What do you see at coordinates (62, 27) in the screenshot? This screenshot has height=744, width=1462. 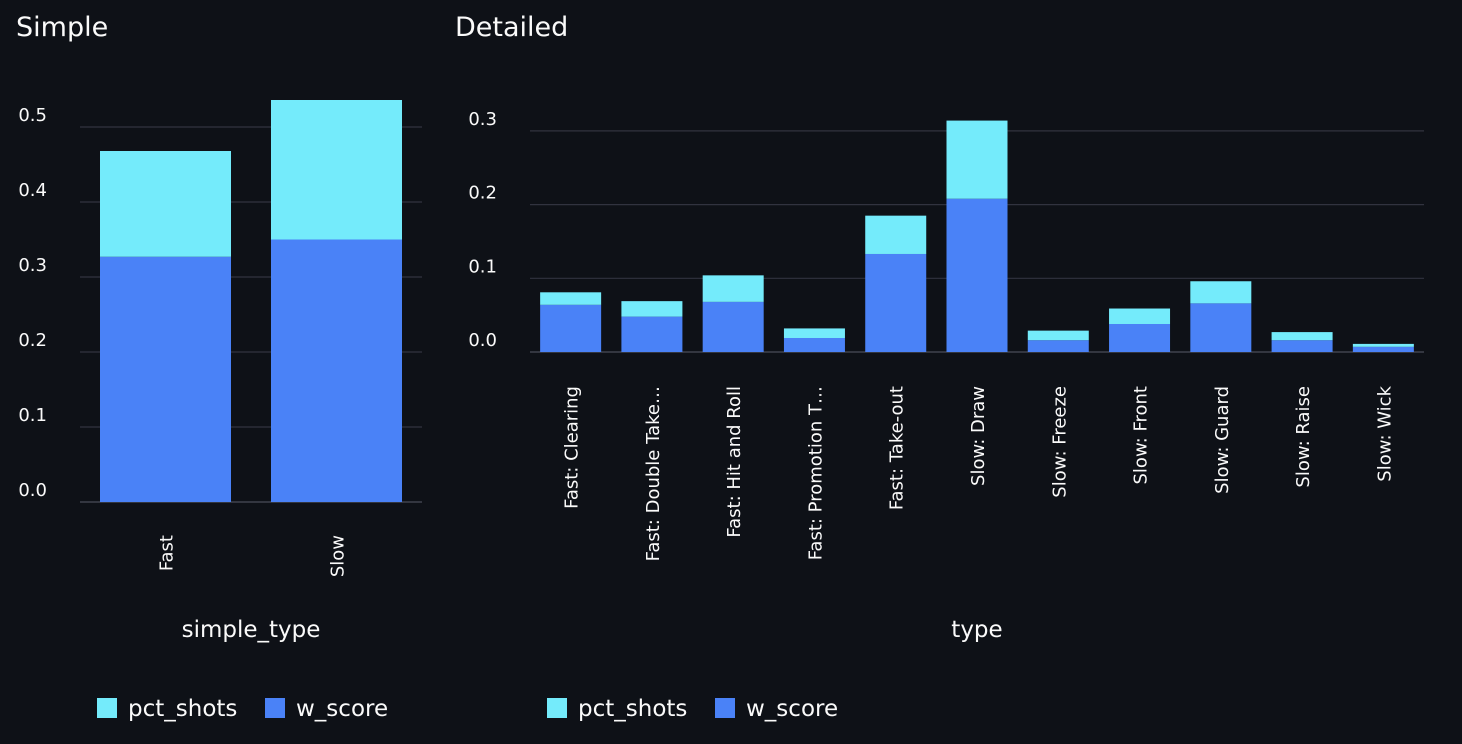 I see `simple-chart-title: Simple` at bounding box center [62, 27].